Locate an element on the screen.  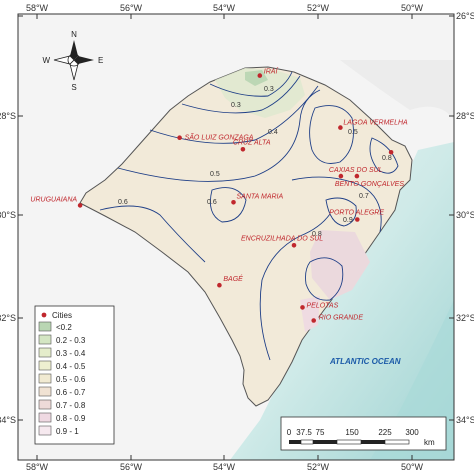
legend-class-label: 0.8 - 0.9 is located at coordinates (71, 418).